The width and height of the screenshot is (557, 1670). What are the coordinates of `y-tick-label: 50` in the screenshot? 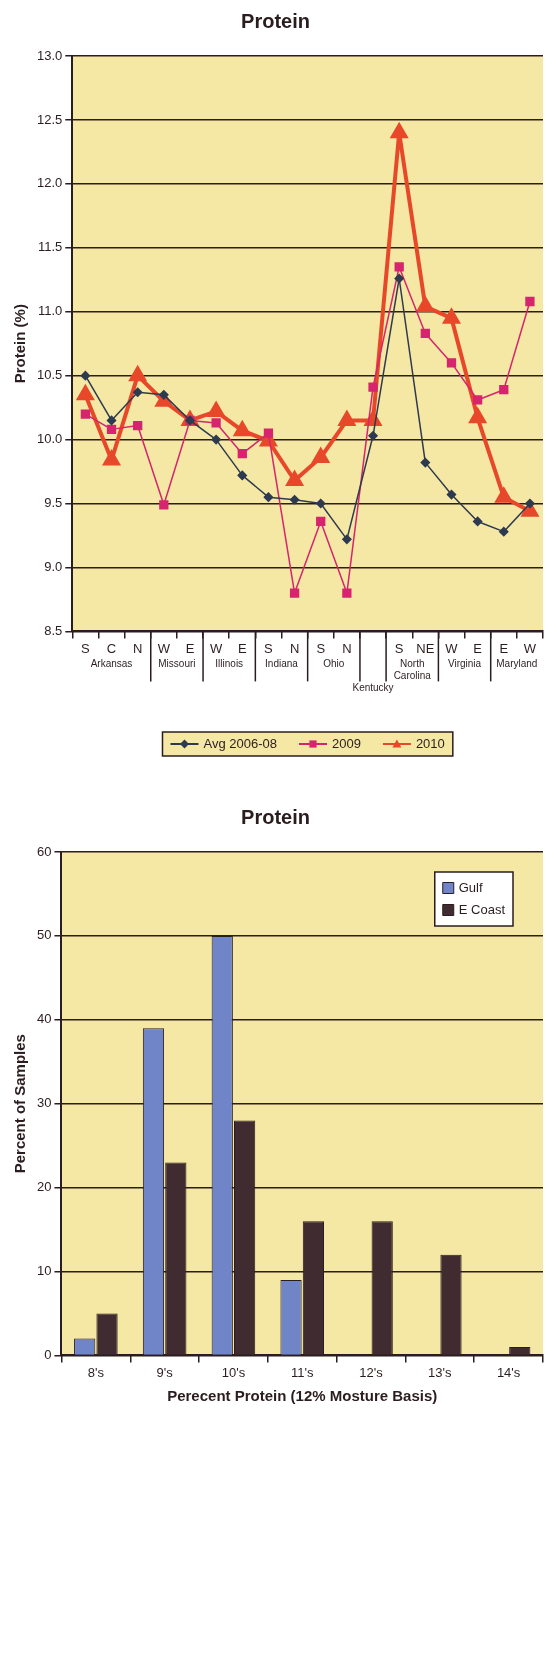 It's located at (44, 935).